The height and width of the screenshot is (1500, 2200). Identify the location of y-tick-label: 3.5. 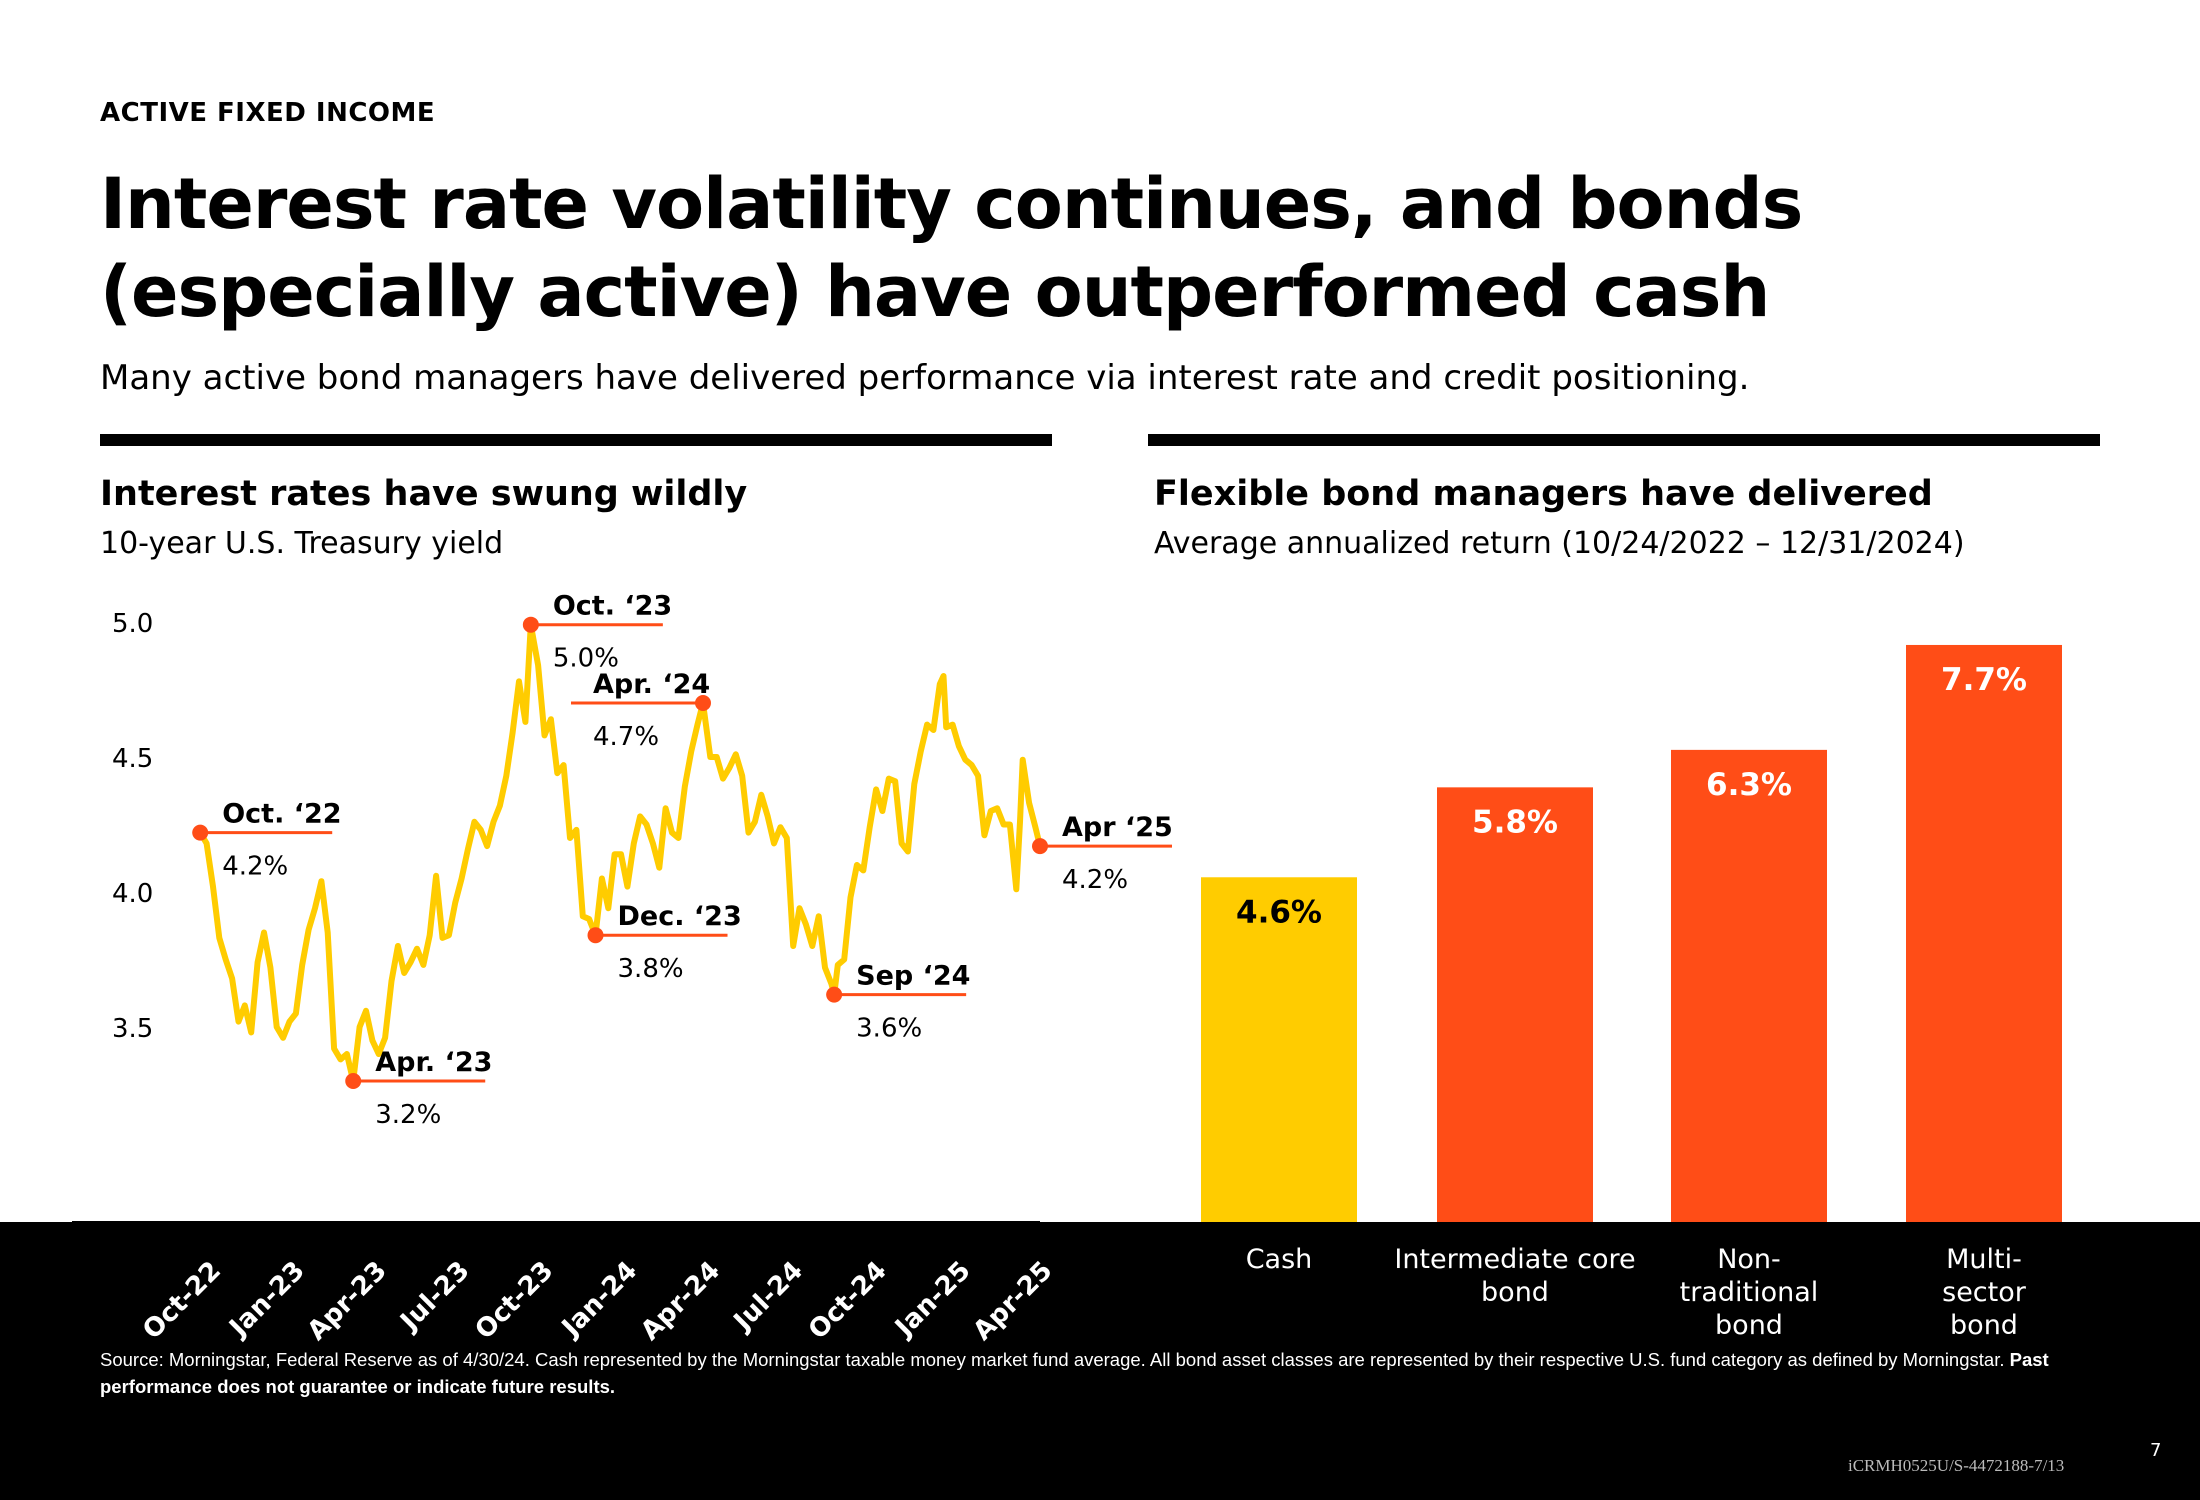
(132, 1029).